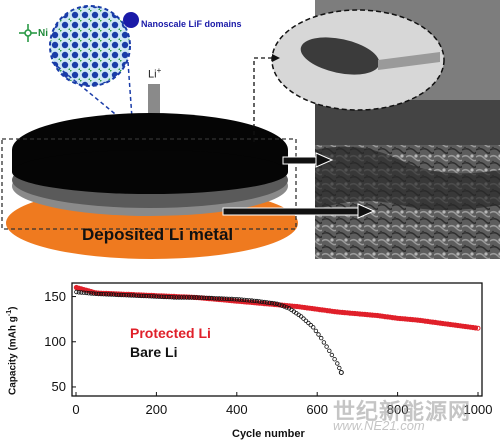 This screenshot has width=500, height=447. I want to click on deposited-li-label: Deposited Li metal, so click(158, 234).